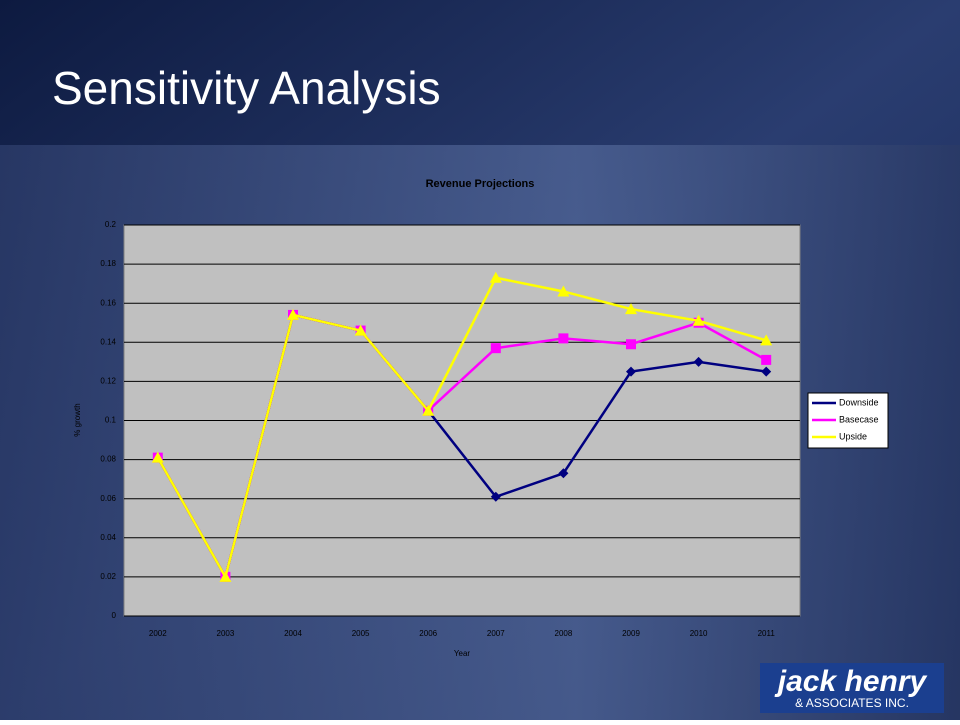  Describe the element at coordinates (428, 633) in the screenshot. I see `x-tick-label: 2006` at that location.